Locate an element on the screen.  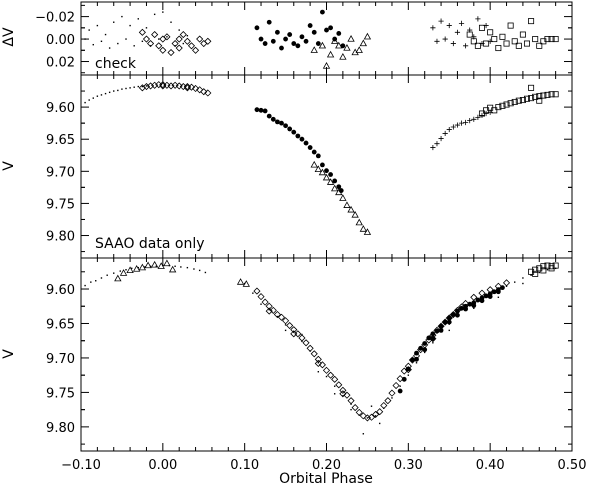
panel-top-annotation: check is located at coordinates (116, 64).